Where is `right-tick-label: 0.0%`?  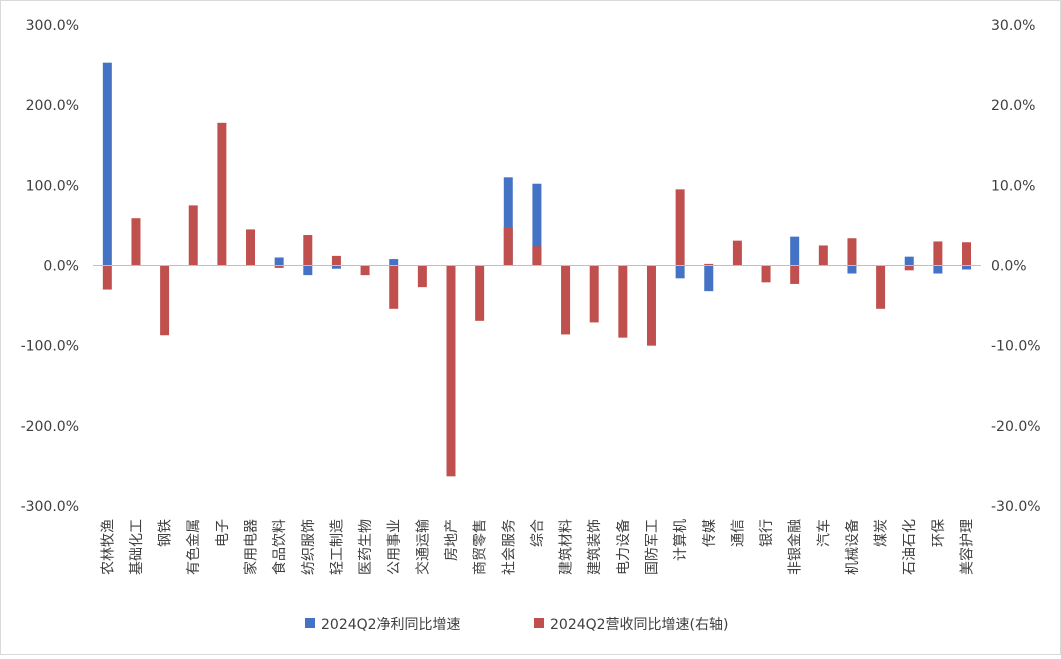
right-tick-label: 0.0% is located at coordinates (1009, 267).